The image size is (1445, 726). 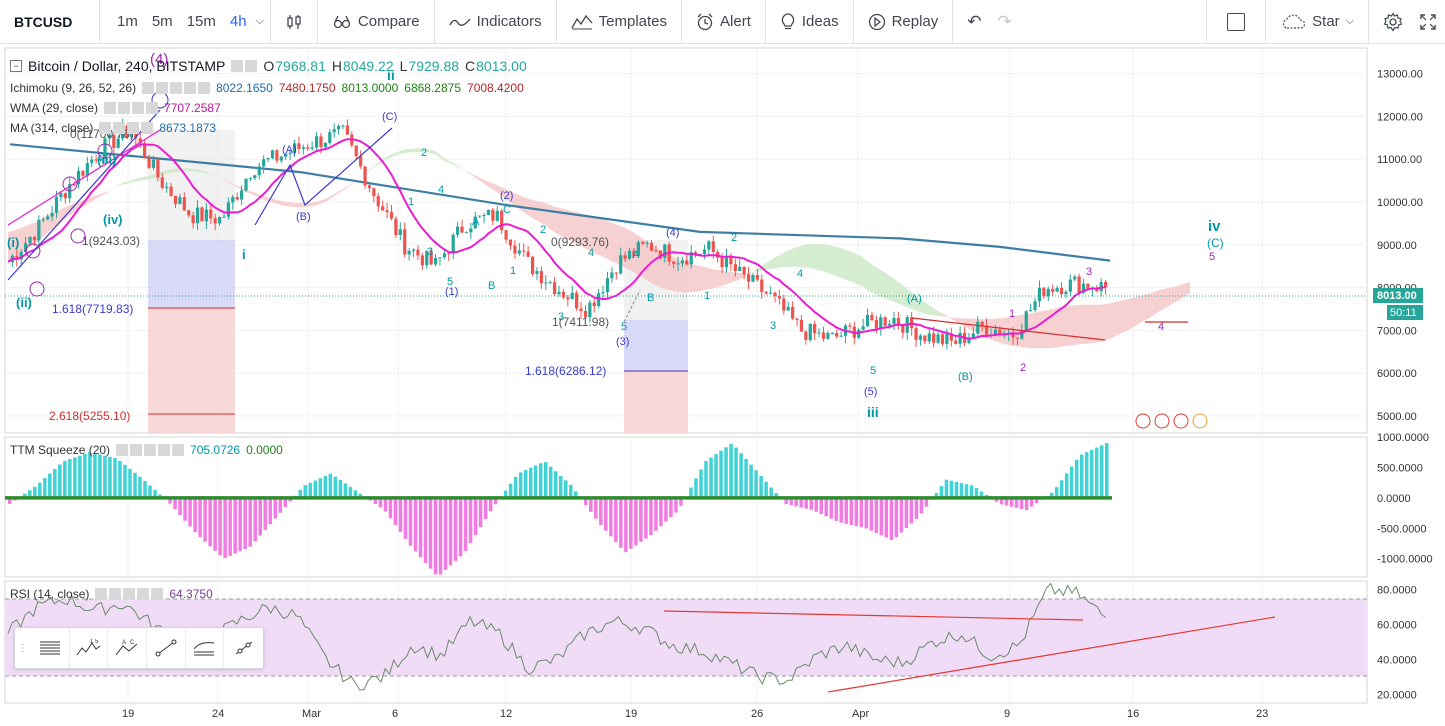 I want to click on grip-icon: ⋮, so click(x=22, y=648).